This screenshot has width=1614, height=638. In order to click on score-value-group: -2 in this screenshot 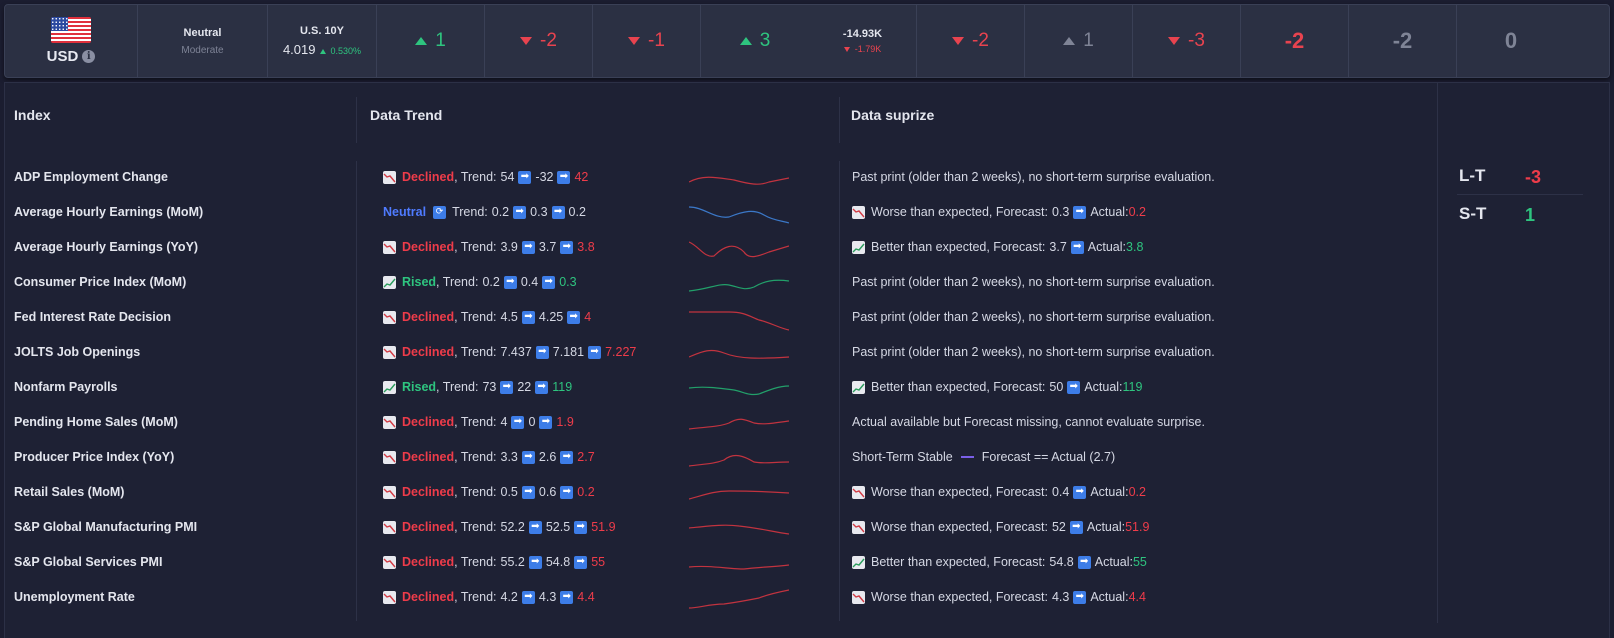, I will do `click(970, 41)`.